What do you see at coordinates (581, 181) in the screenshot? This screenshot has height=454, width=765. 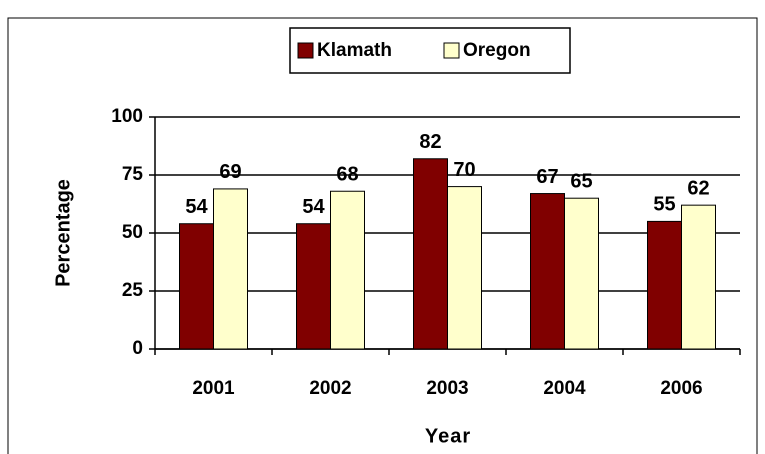 I see `data-label: 65` at bounding box center [581, 181].